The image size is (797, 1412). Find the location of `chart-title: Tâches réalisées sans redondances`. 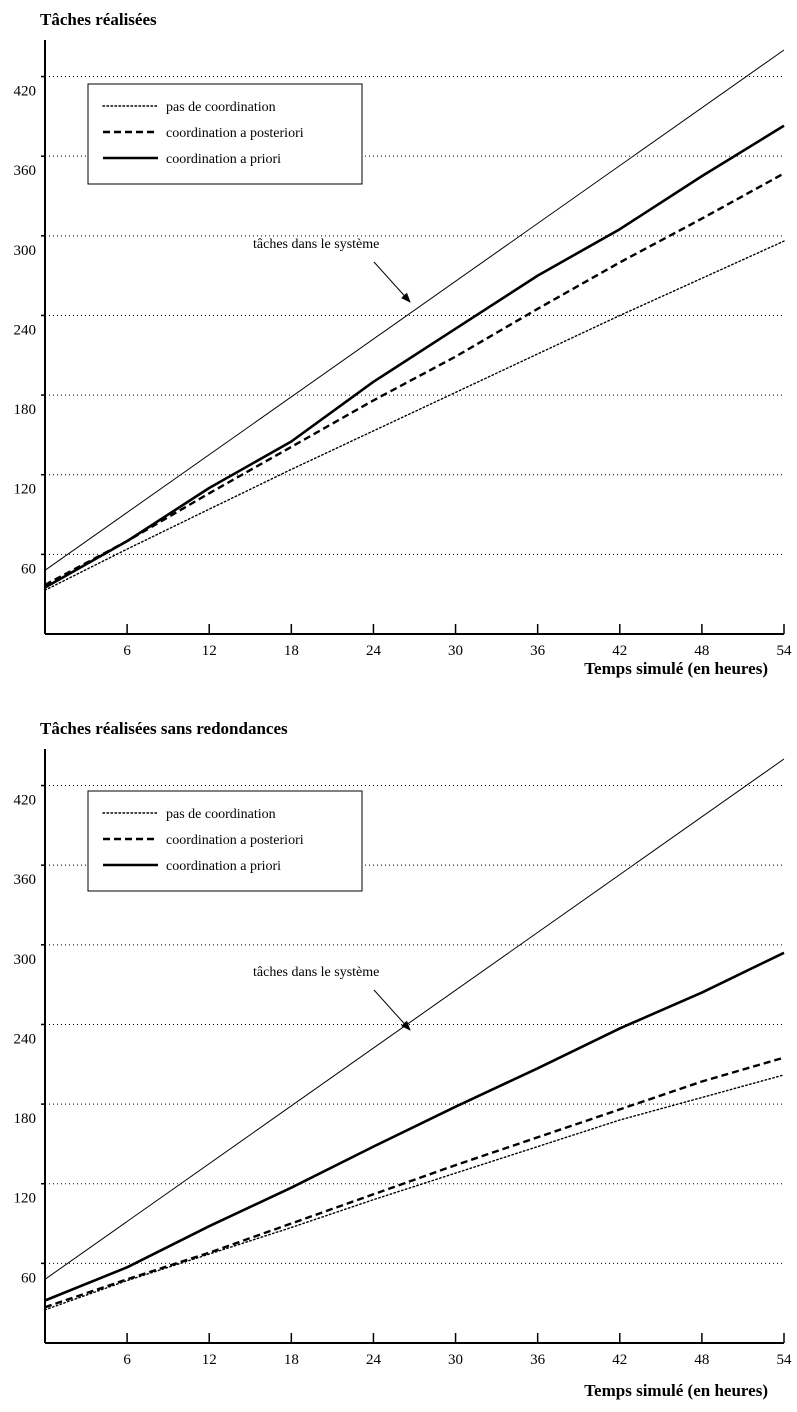

chart-title: Tâches réalisées sans redondances is located at coordinates (164, 728).